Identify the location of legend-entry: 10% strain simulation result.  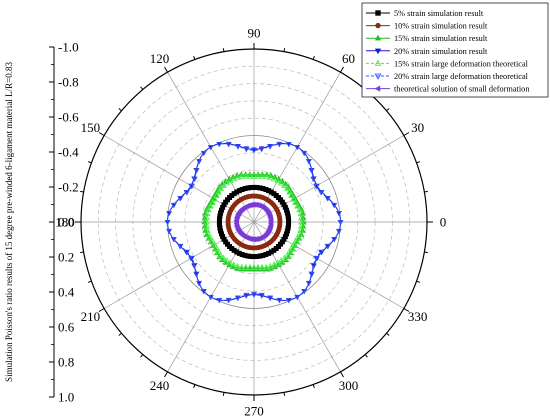
(427, 26).